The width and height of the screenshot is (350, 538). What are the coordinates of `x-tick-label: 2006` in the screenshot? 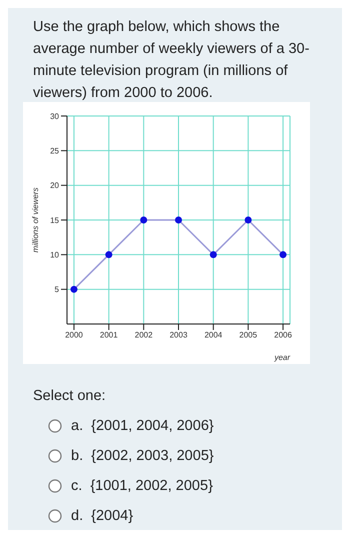 It's located at (283, 335).